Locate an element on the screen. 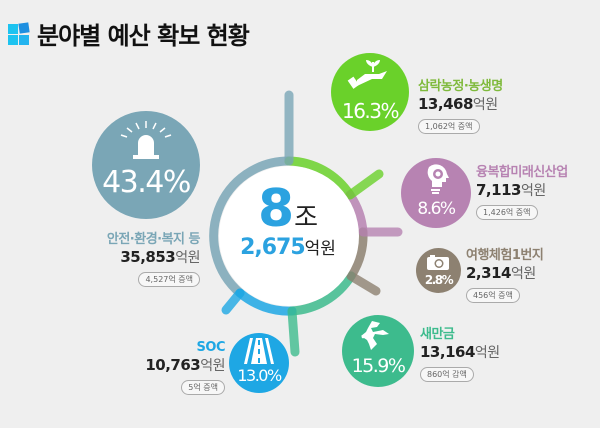 This screenshot has width=600, height=428. change-badge: 1,426억 증액 is located at coordinates (507, 212).